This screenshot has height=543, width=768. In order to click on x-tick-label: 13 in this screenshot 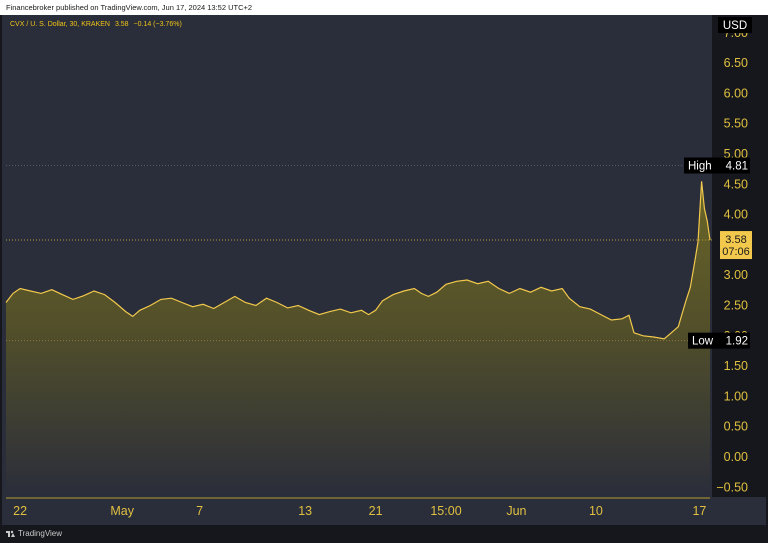, I will do `click(305, 511)`.